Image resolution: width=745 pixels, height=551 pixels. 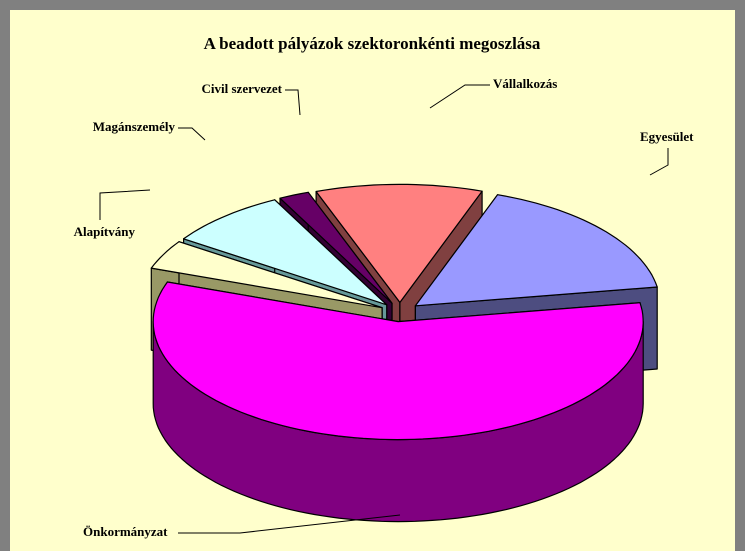 I want to click on slice-label: Vállalkozás, so click(x=525, y=83).